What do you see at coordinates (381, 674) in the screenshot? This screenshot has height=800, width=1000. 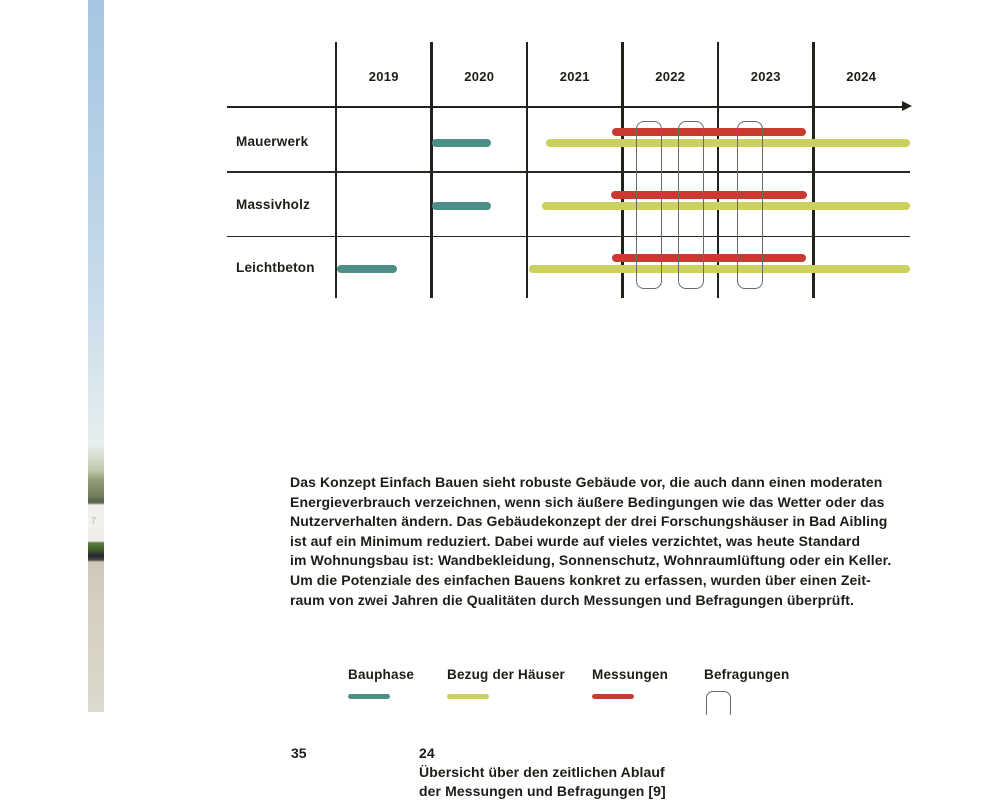 I see `legend-label-bauphase: Bauphase` at bounding box center [381, 674].